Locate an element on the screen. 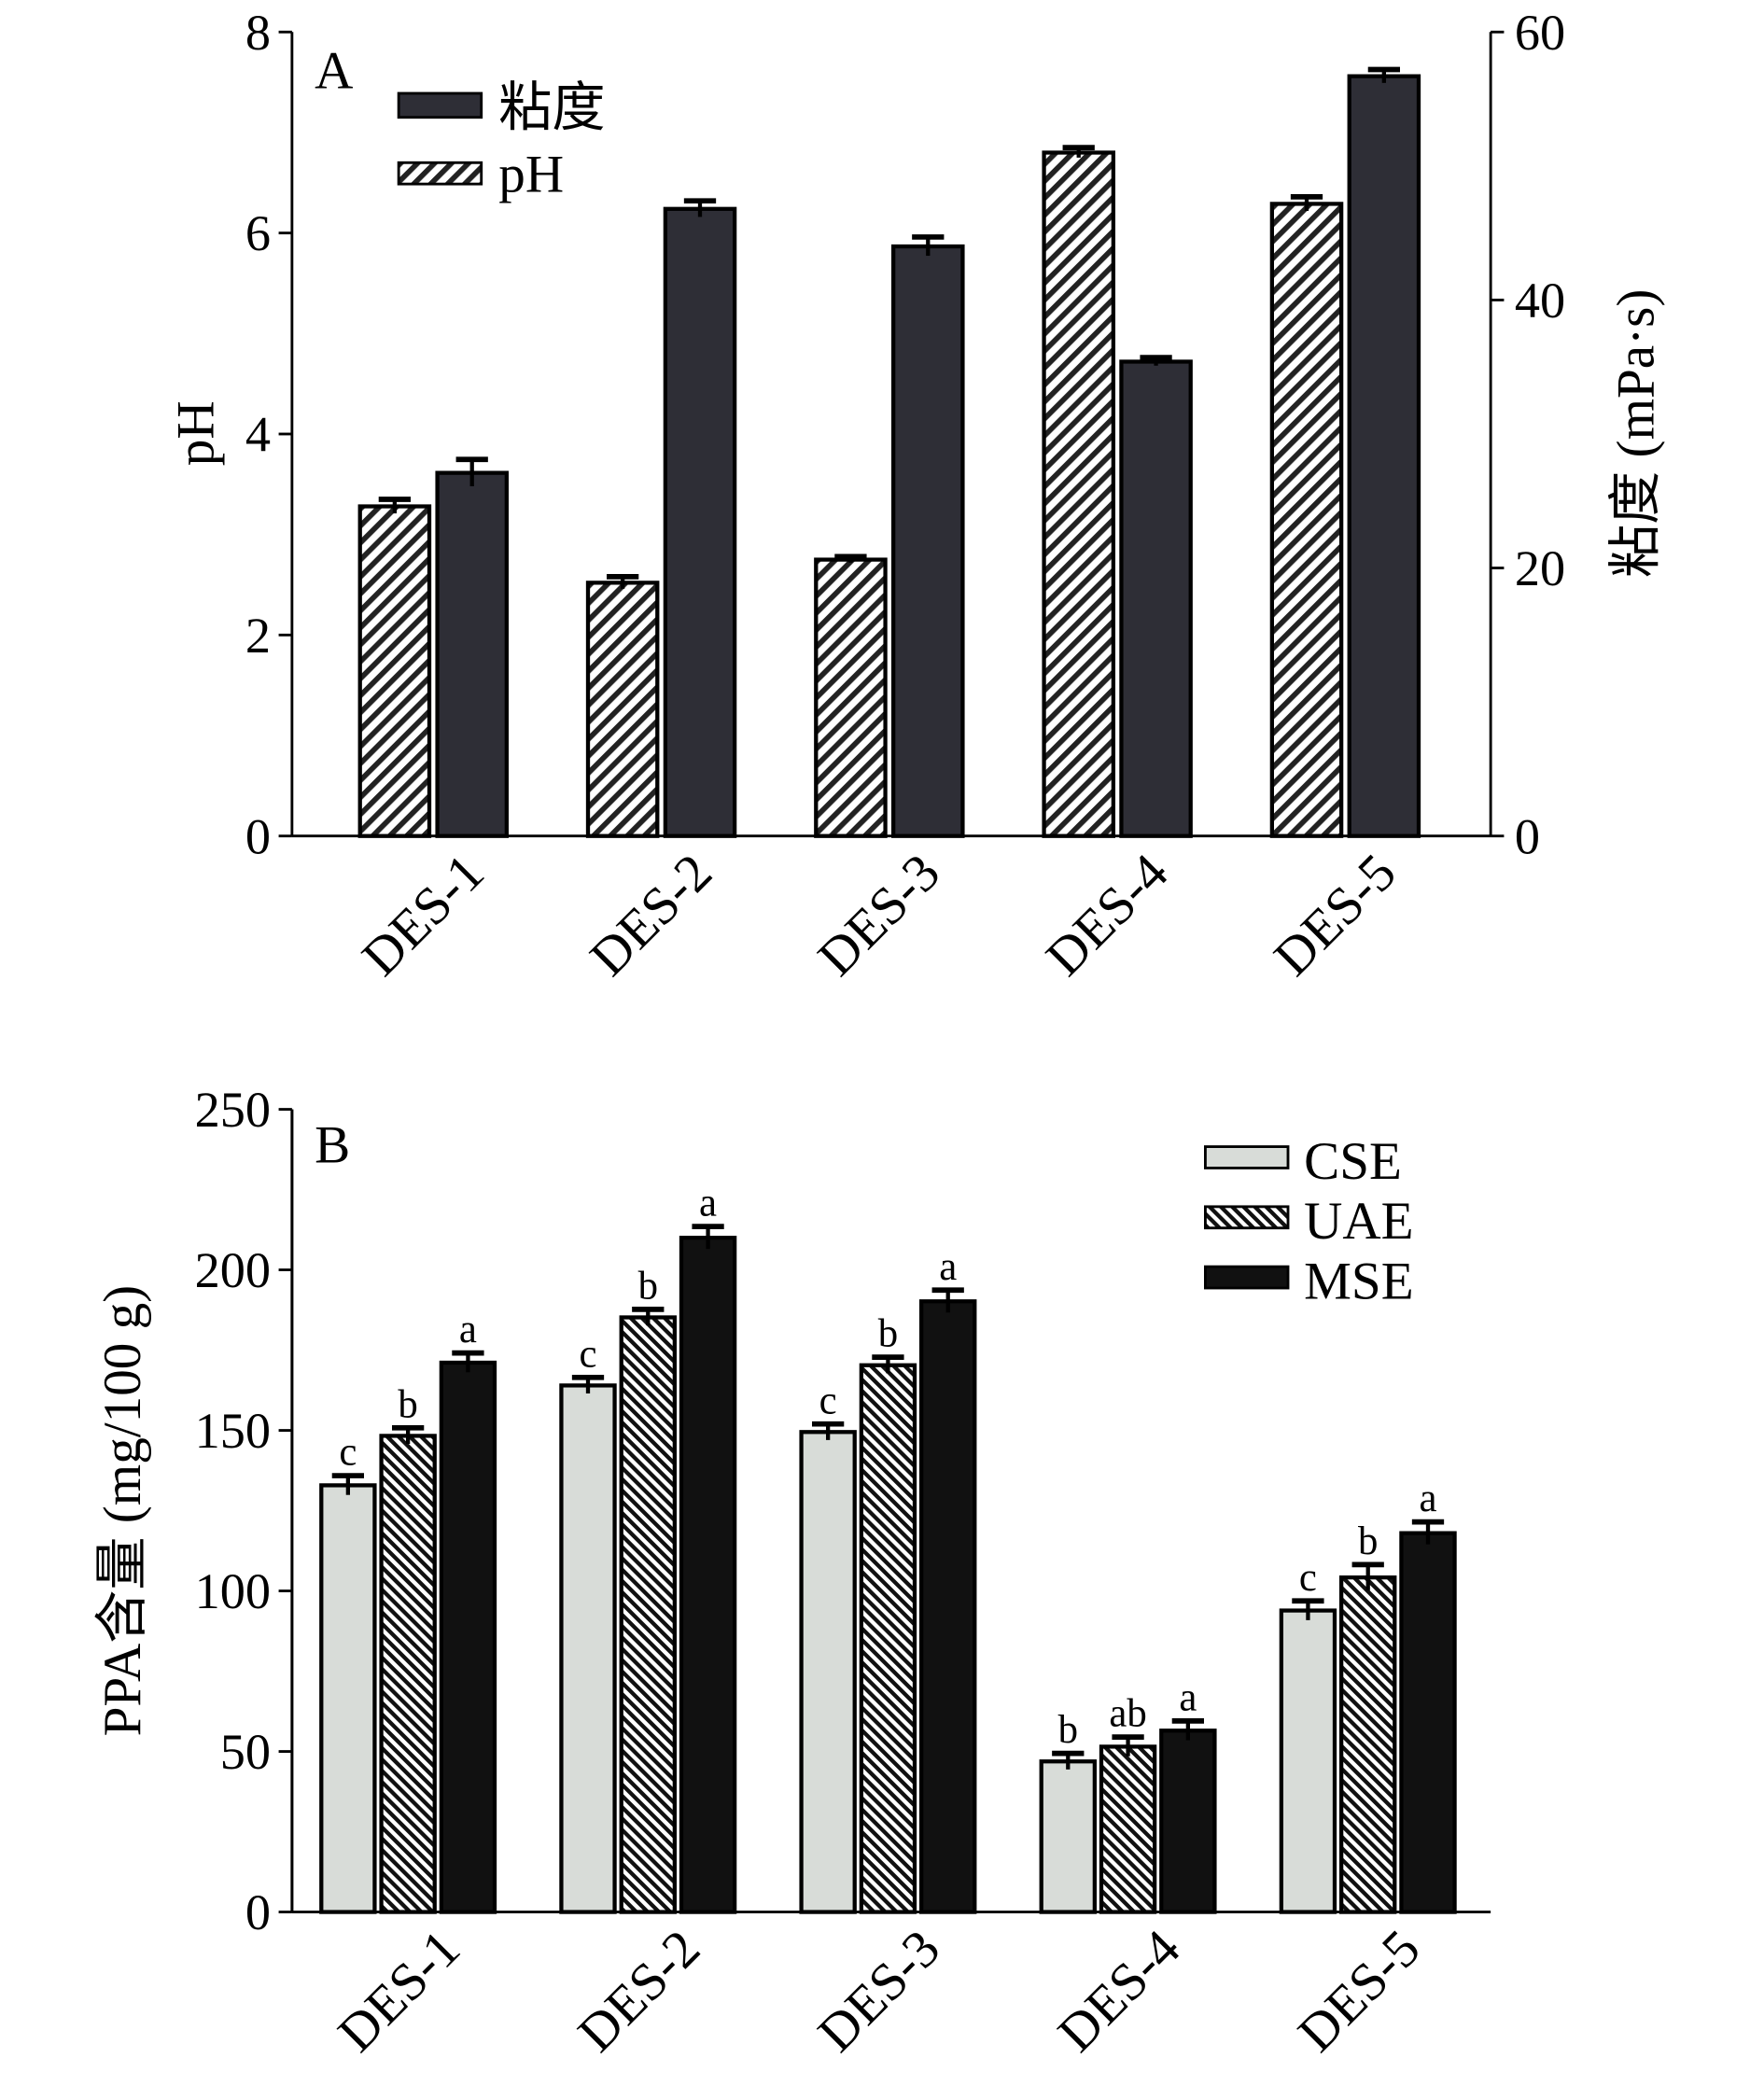 This screenshot has height=2100, width=1764. y-right-tick-label: 20 is located at coordinates (1540, 568).